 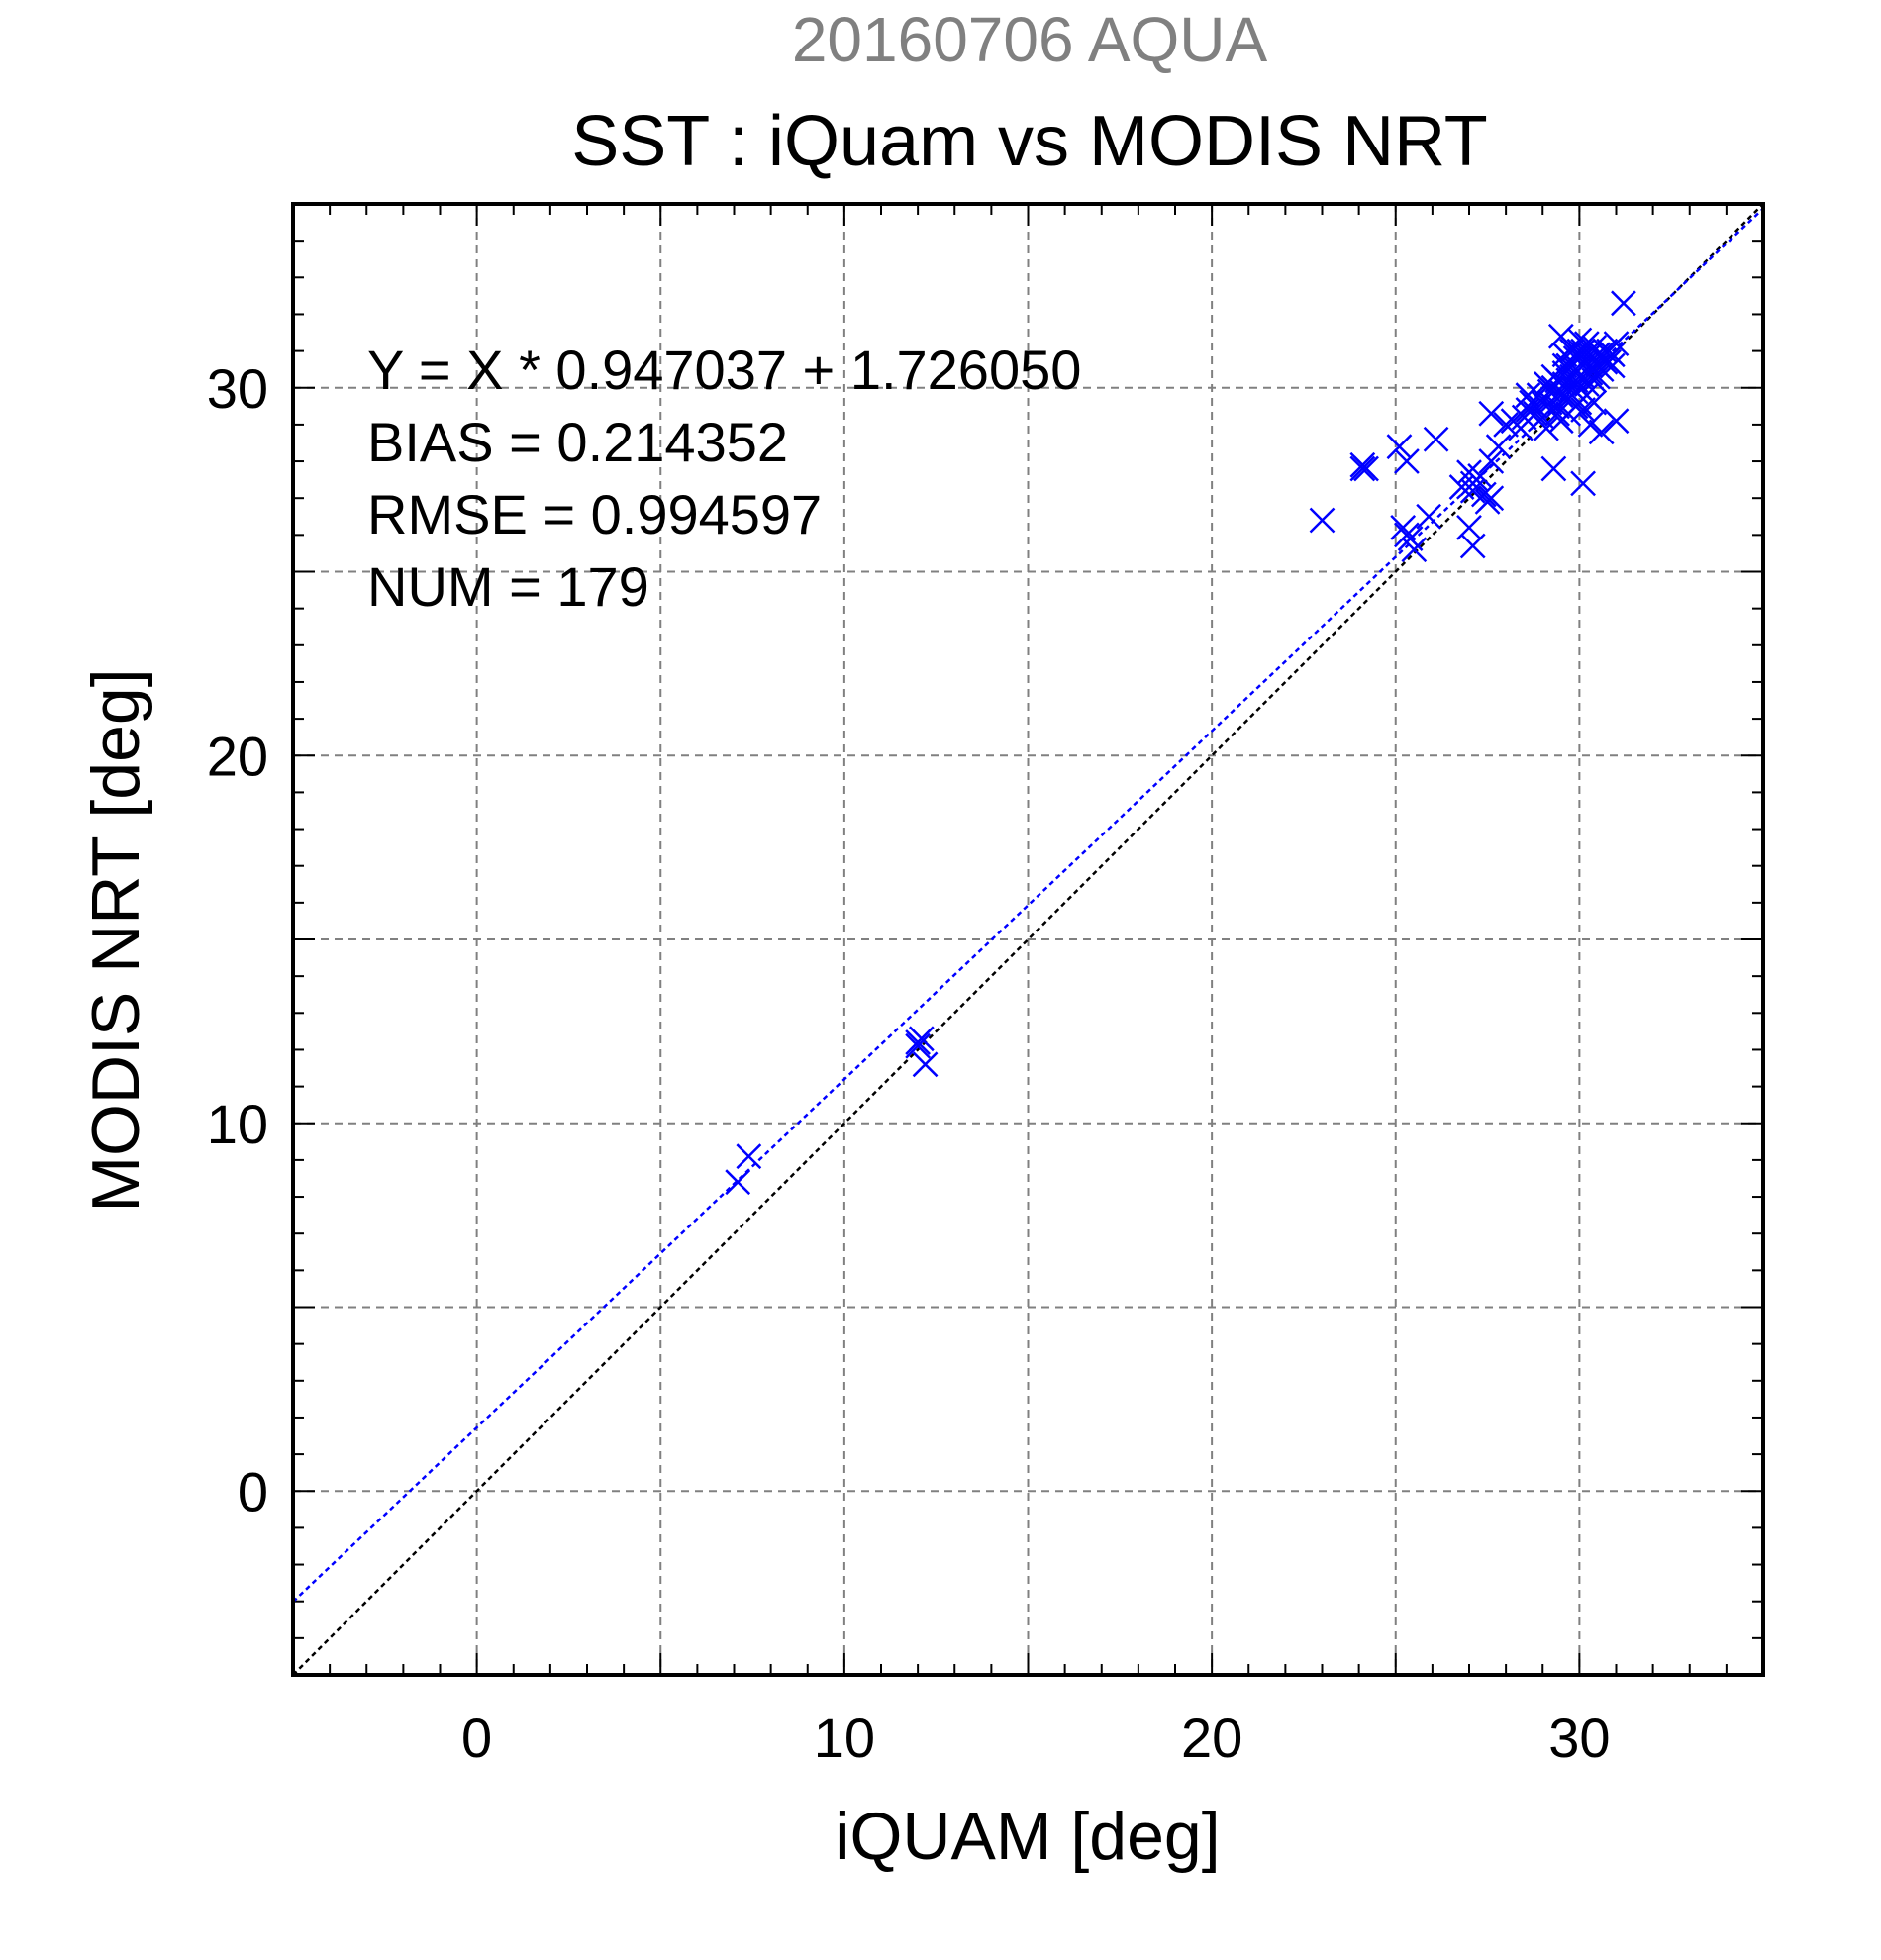 What do you see at coordinates (115, 940) in the screenshot?
I see `y-axis-label: MODIS NRT [deg]` at bounding box center [115, 940].